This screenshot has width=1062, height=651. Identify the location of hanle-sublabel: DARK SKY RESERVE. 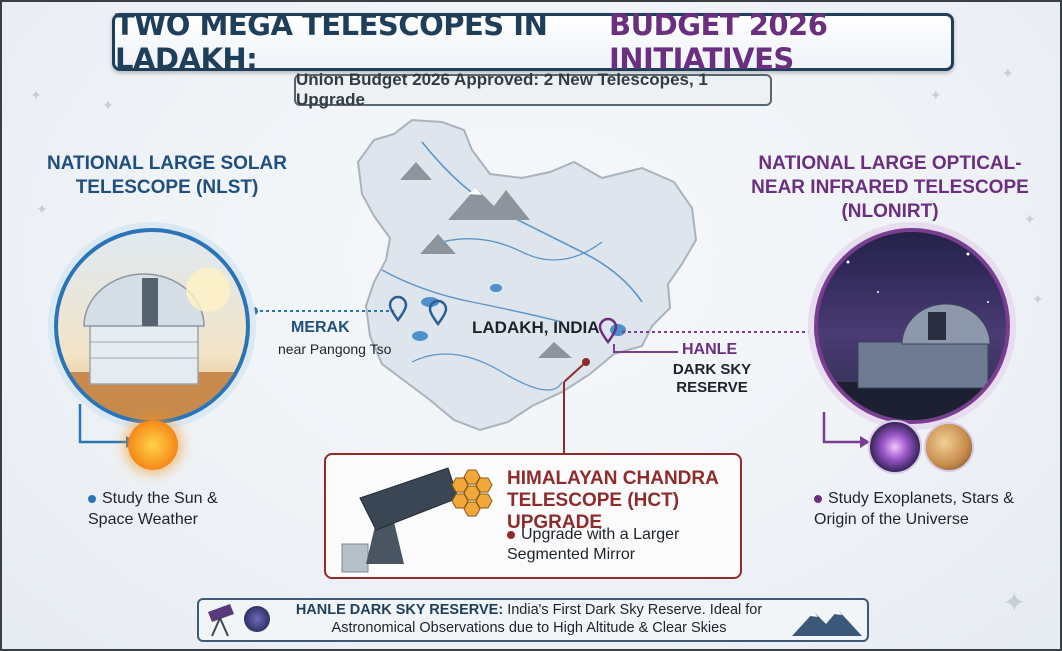
(712, 378).